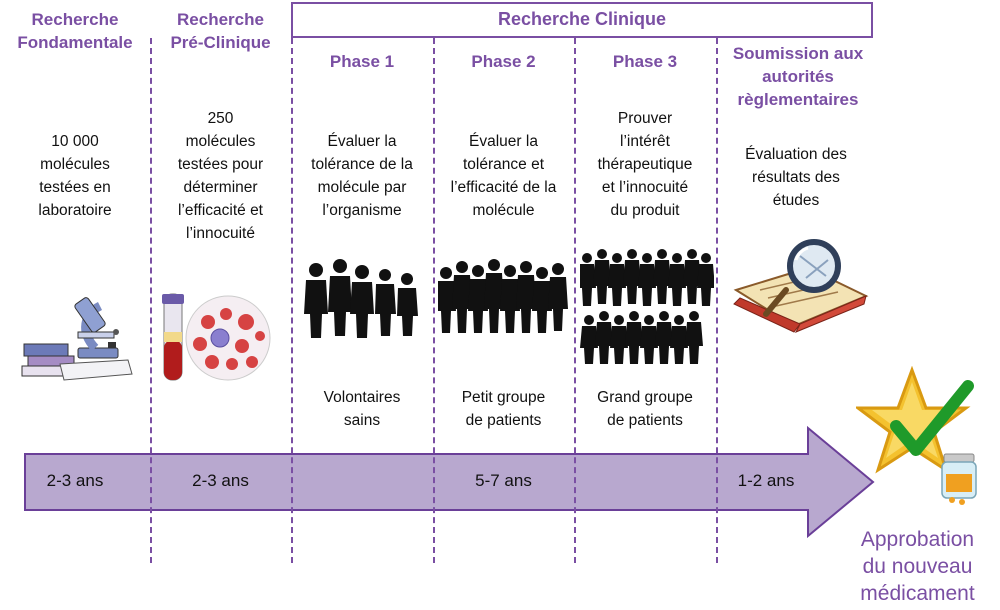  Describe the element at coordinates (75, 19) in the screenshot. I see `stage-fondamentale-title-line1: Recherche` at that location.